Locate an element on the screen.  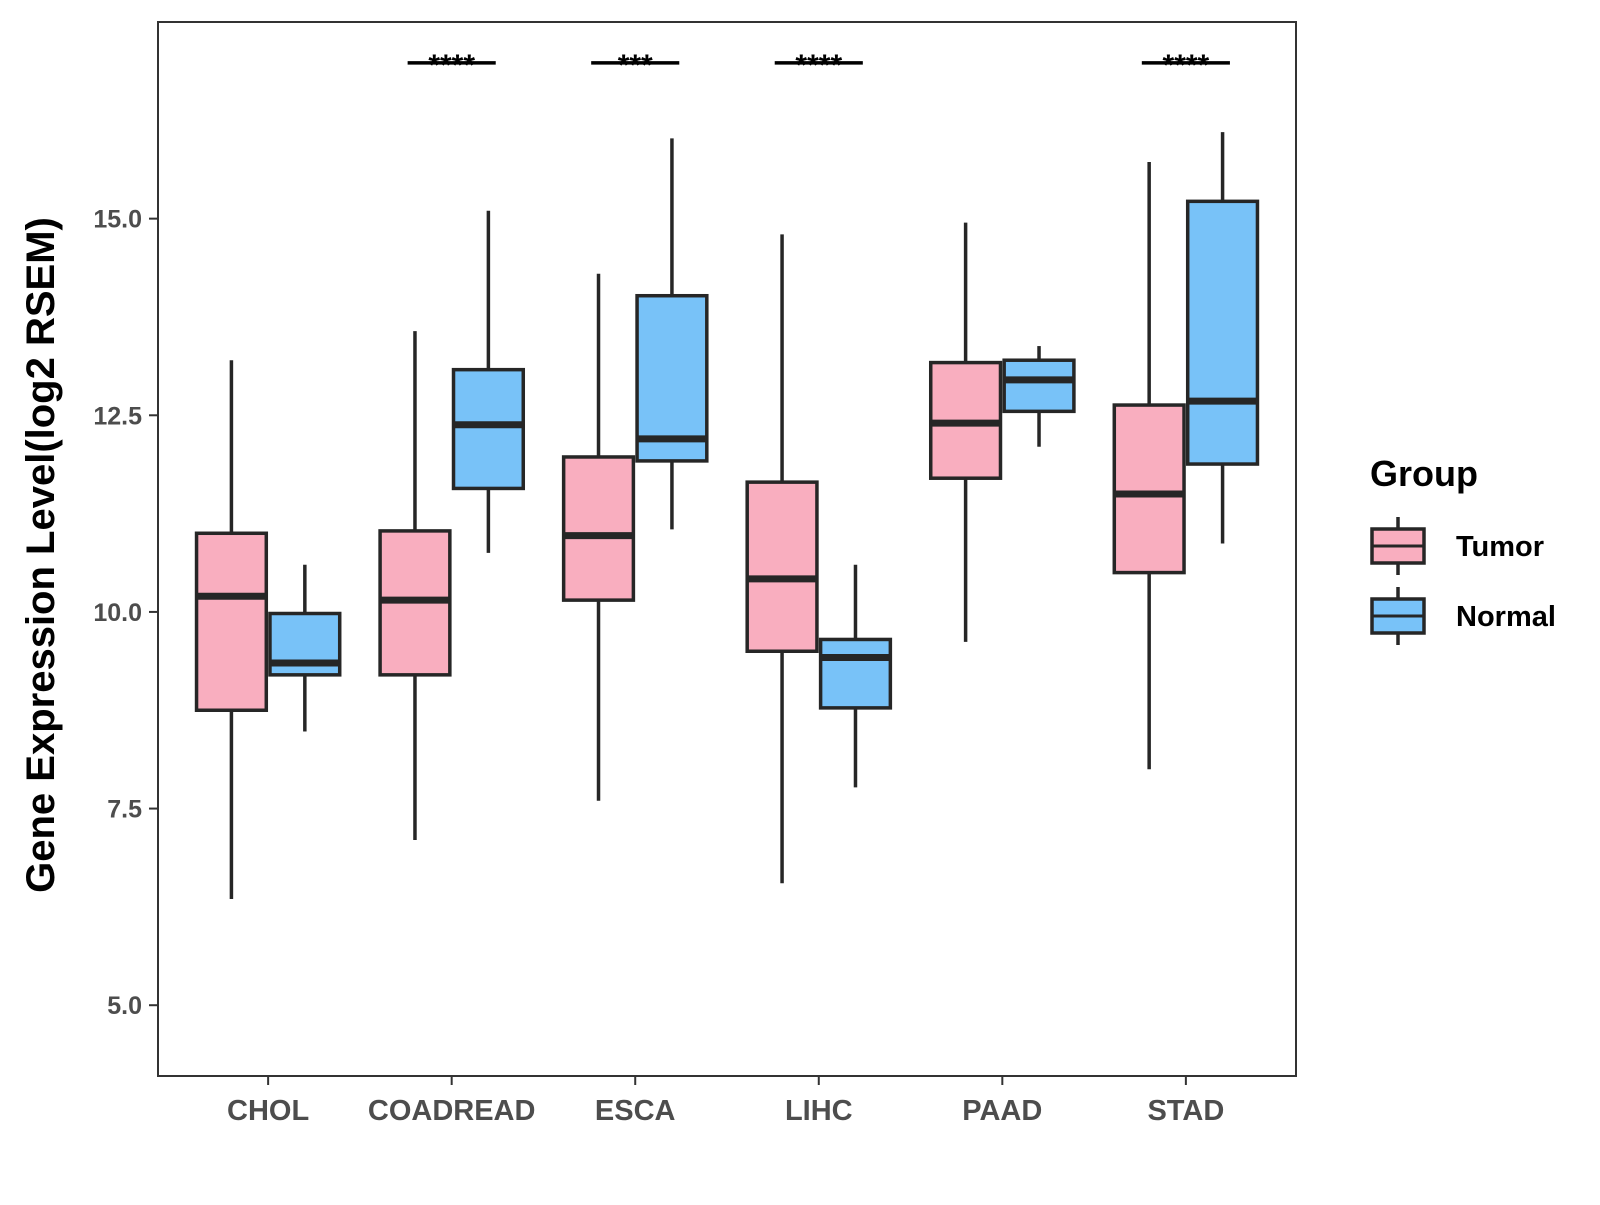
box-normal-paad is located at coordinates (1039, 396).